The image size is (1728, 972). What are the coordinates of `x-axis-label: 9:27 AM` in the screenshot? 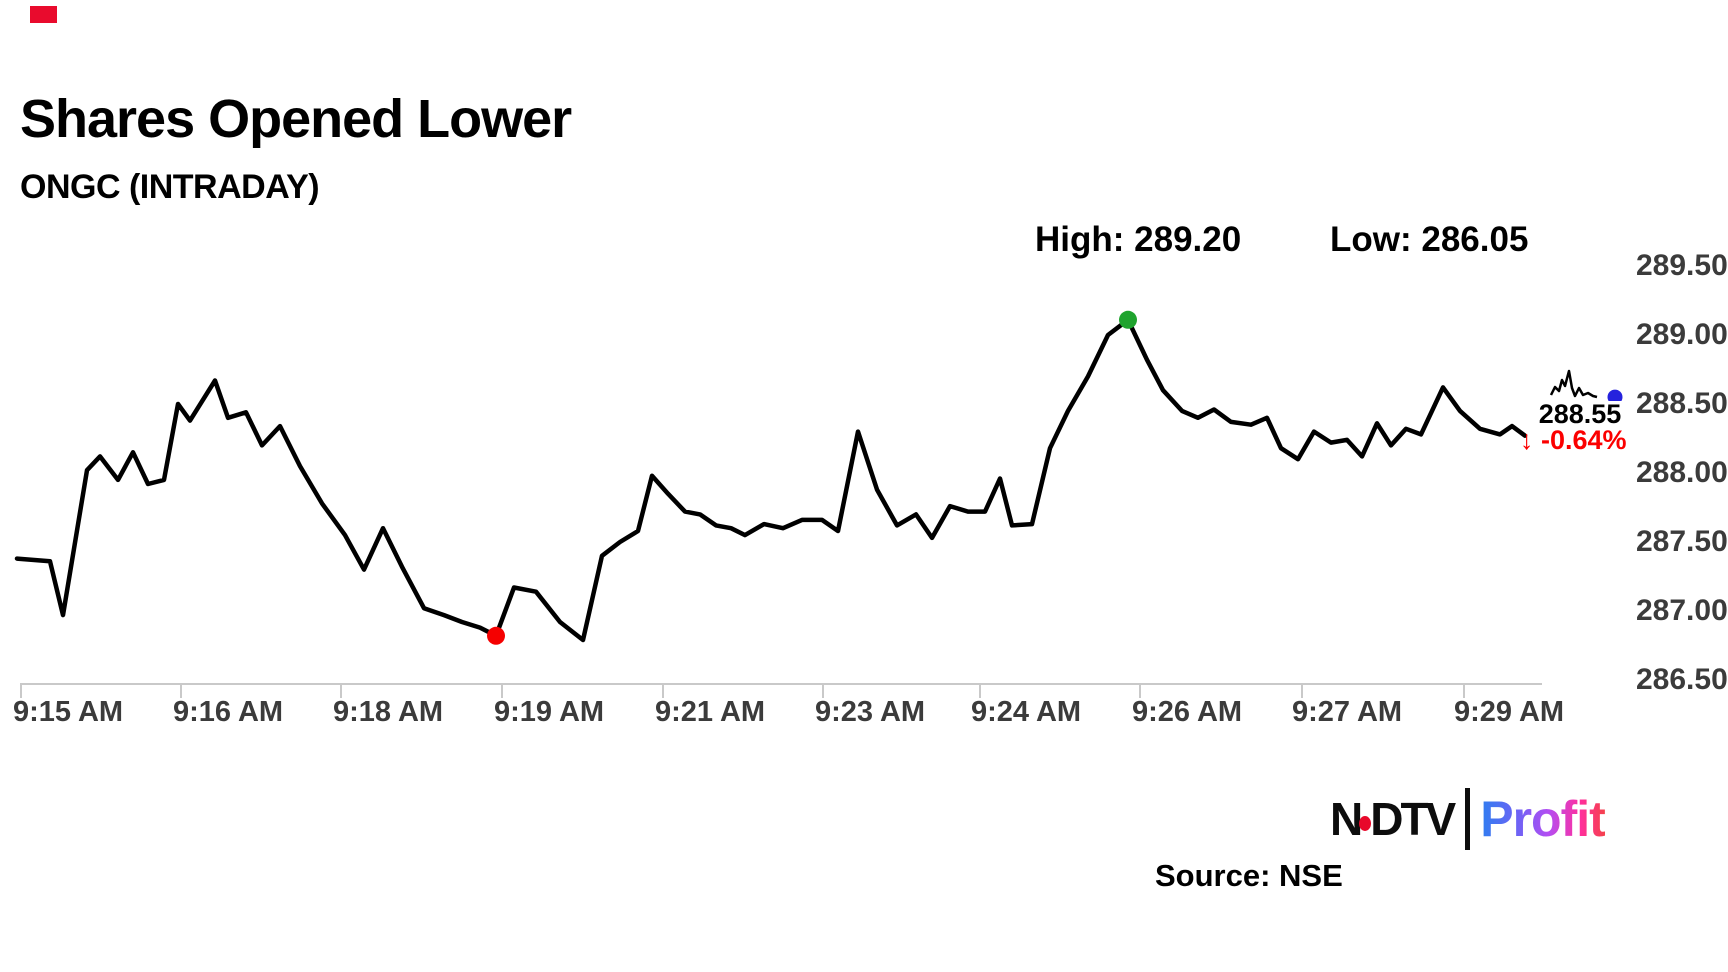 It's located at (1347, 712).